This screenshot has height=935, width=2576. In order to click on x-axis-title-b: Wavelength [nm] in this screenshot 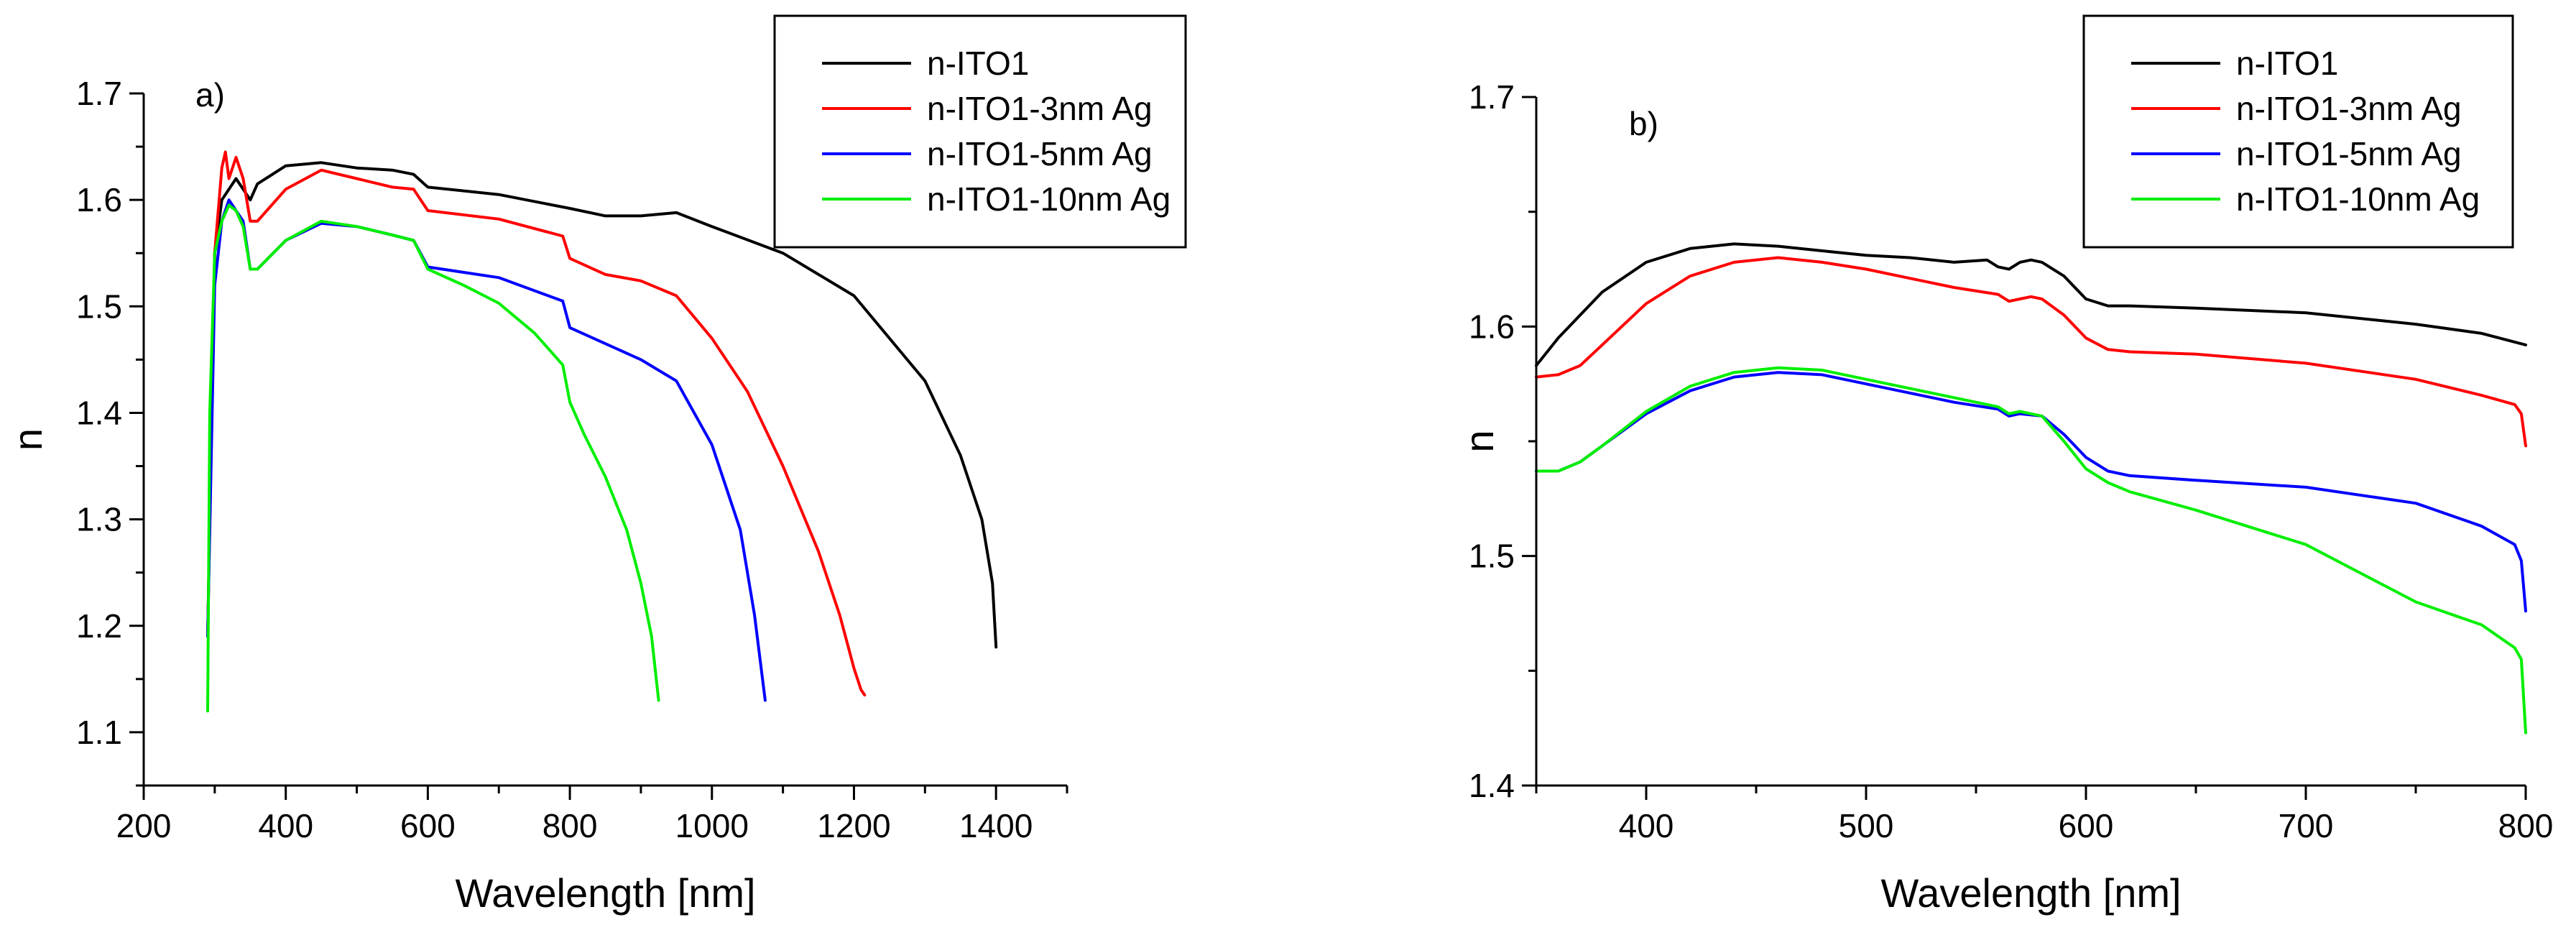, I will do `click(2030, 893)`.